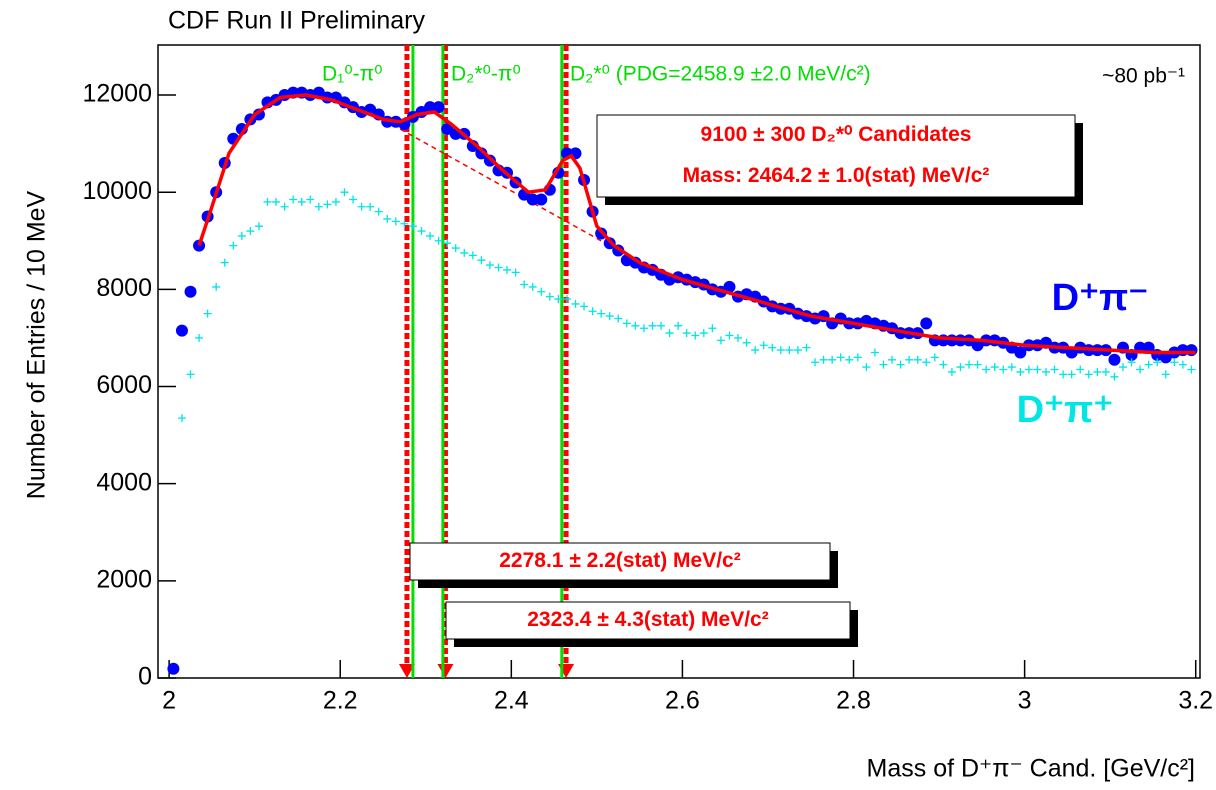  What do you see at coordinates (37, 344) in the screenshot?
I see `y-axis-label: Number of Entries / 10 MeV` at bounding box center [37, 344].